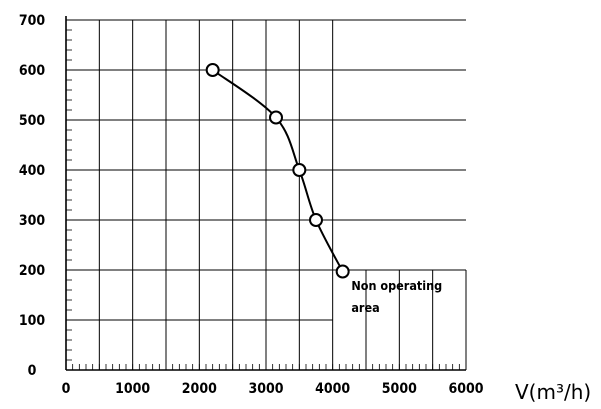 The image size is (601, 409). Describe the element at coordinates (32, 196) in the screenshot. I see `y-tick-labels: 0 100 200 300 400 500 600 700` at that location.